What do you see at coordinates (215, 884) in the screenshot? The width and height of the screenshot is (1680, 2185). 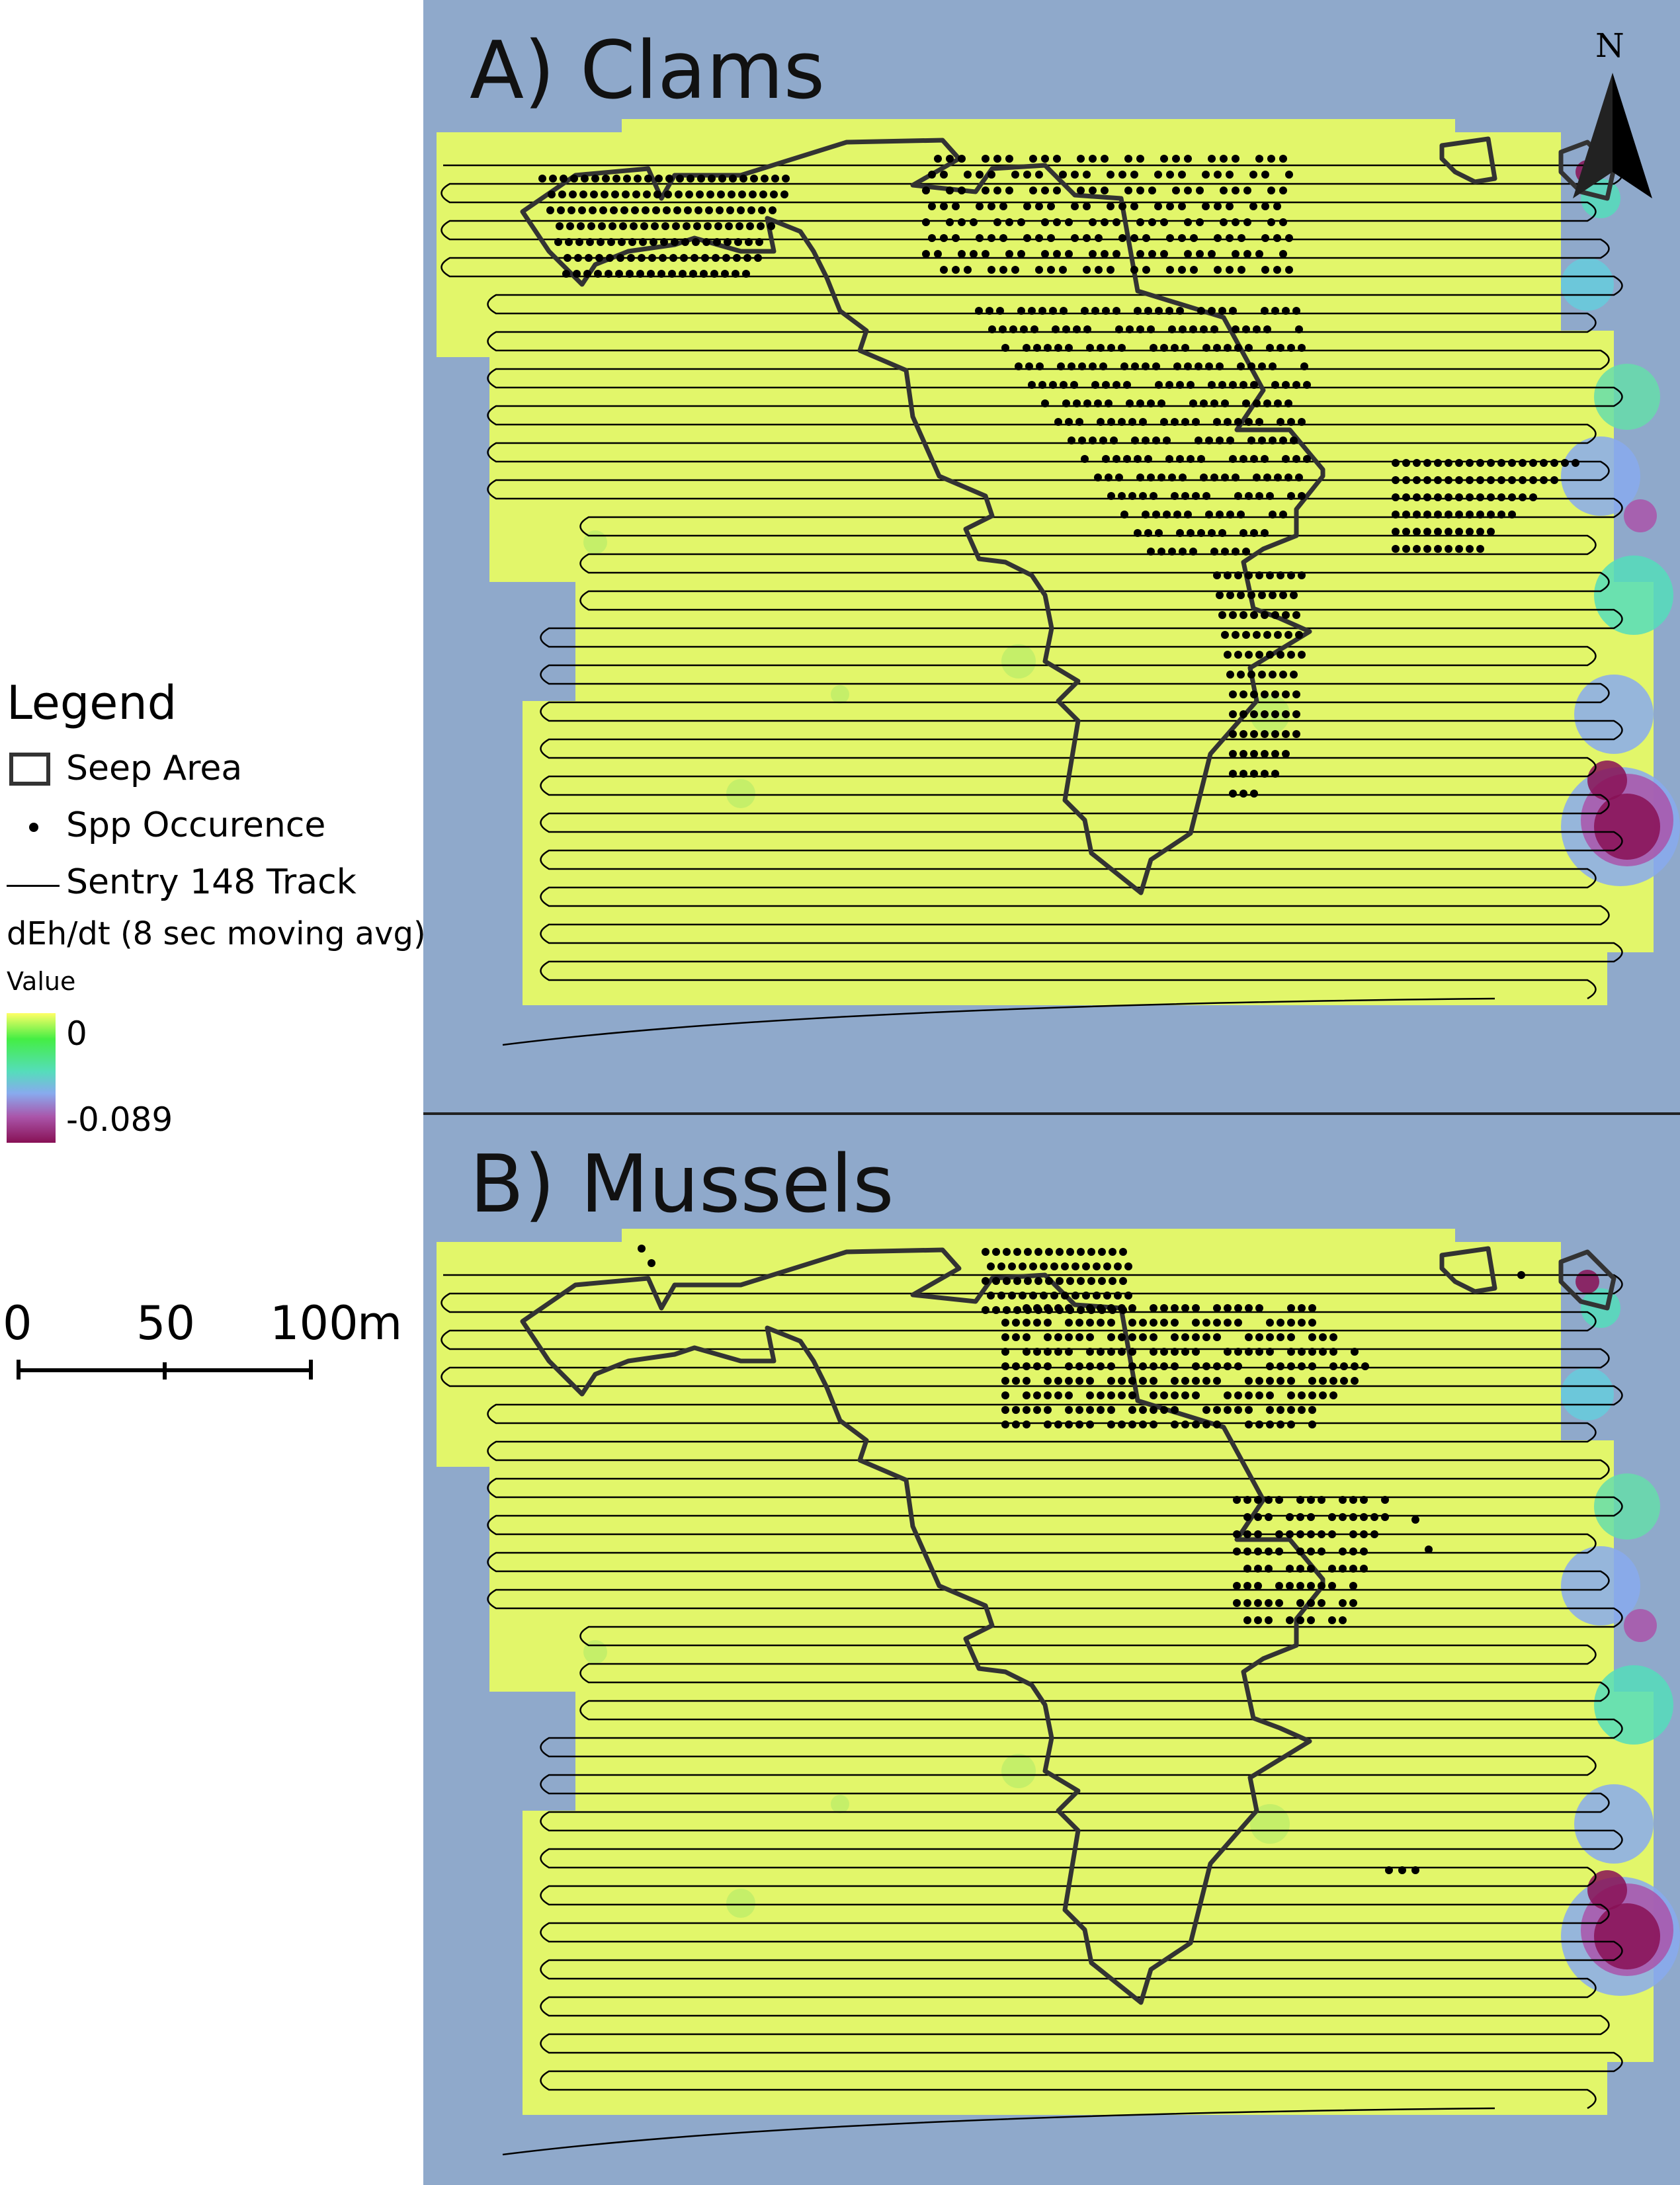 I see `legend-item-track: Sentry 148 Track` at bounding box center [215, 884].